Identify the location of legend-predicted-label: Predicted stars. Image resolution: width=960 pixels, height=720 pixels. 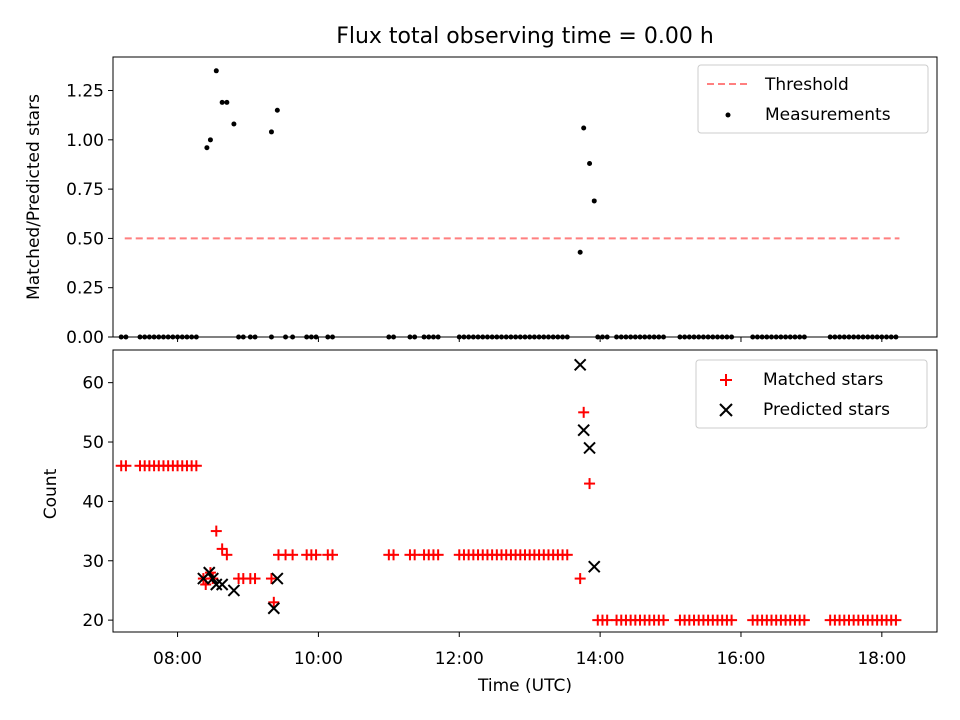
(826, 410).